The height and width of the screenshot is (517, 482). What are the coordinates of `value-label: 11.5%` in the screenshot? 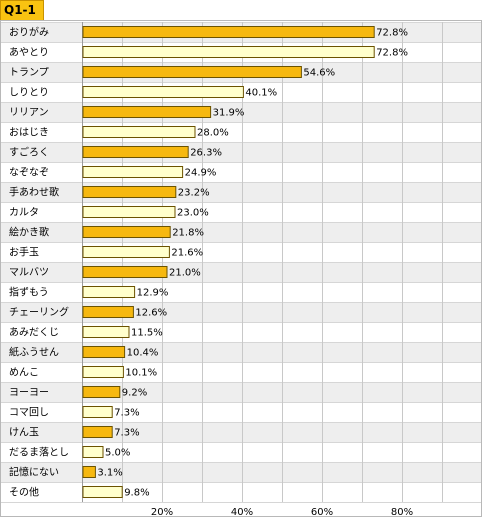 It's located at (147, 333).